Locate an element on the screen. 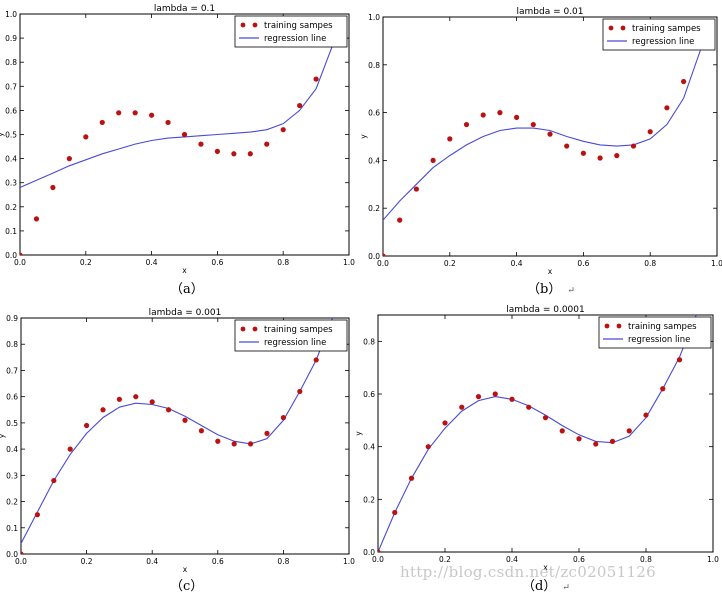 The image size is (722, 594). legend-label-line: regression line is located at coordinates (663, 42).